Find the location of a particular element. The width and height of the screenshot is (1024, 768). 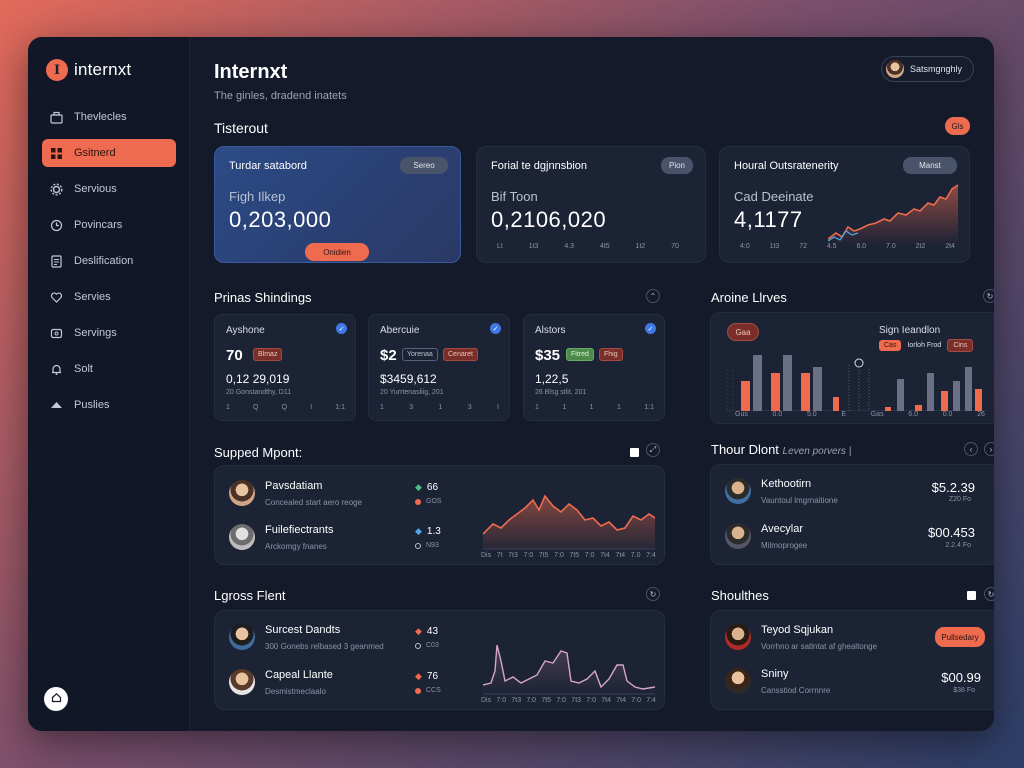

axis-tick: Lt is located at coordinates (500, 246).